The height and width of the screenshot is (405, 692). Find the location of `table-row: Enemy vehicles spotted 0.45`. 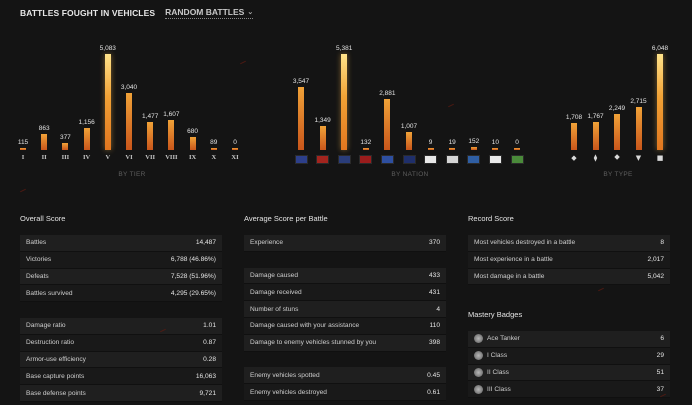

table-row: Enemy vehicles spotted 0.45 is located at coordinates (345, 376).